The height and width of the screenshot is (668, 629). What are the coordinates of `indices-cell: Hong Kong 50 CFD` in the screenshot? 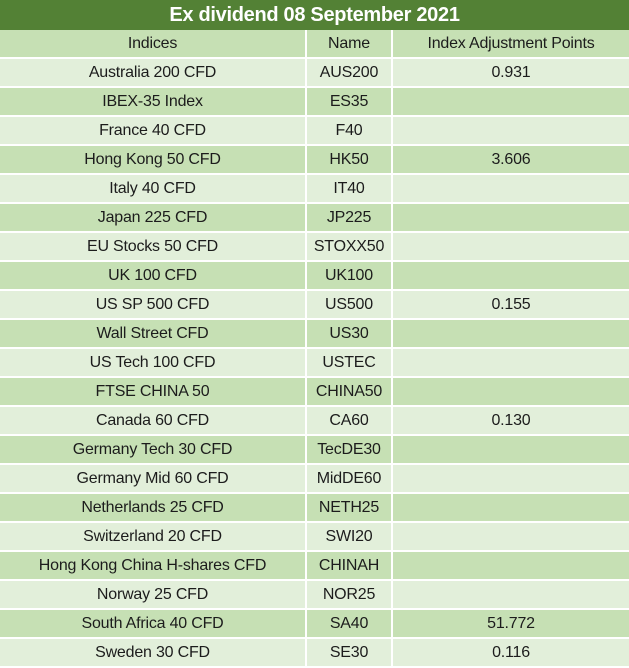 It's located at (153, 159).